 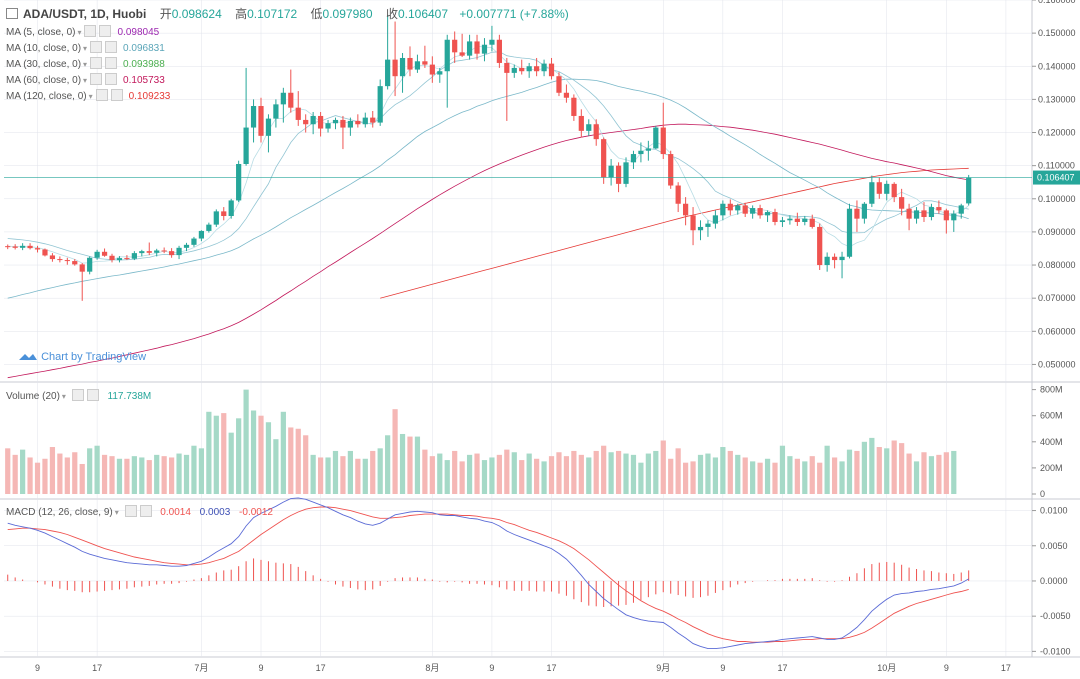 I want to click on ma120-line, so click(x=674, y=233).